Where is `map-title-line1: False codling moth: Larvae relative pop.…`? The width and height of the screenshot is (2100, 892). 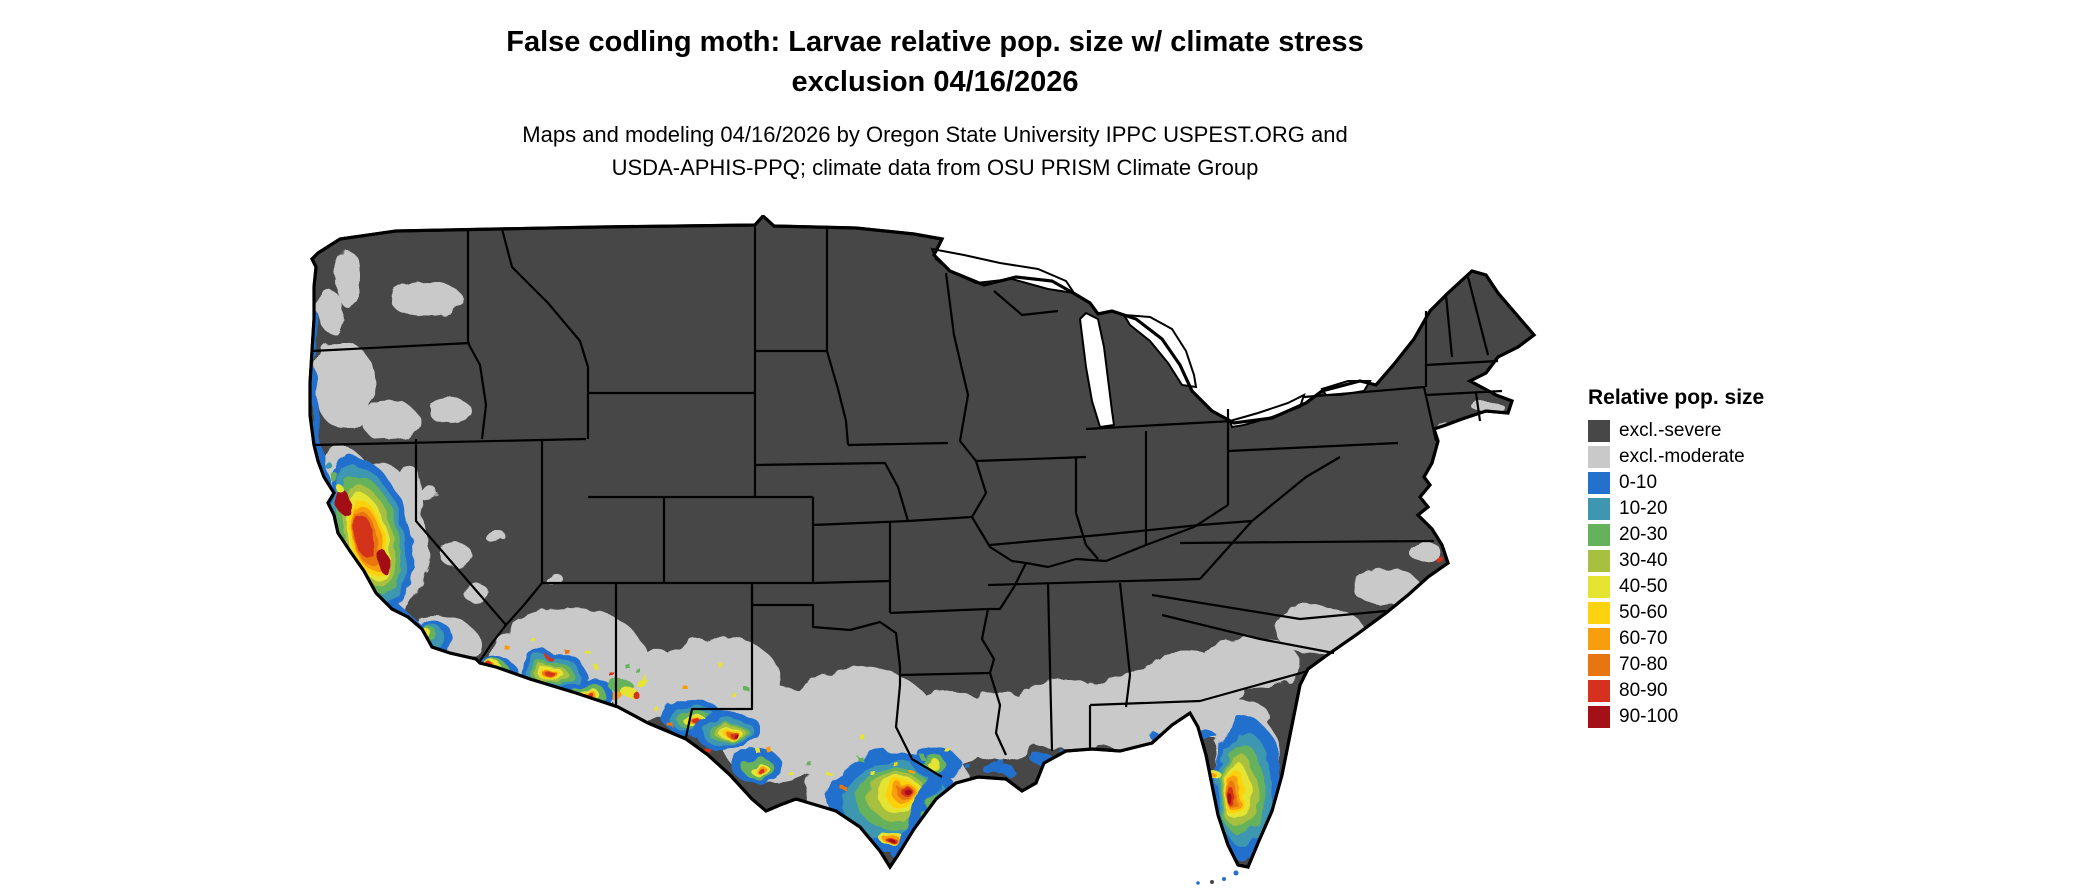
map-title-line1: False codling moth: Larvae relative pop.… is located at coordinates (935, 42).